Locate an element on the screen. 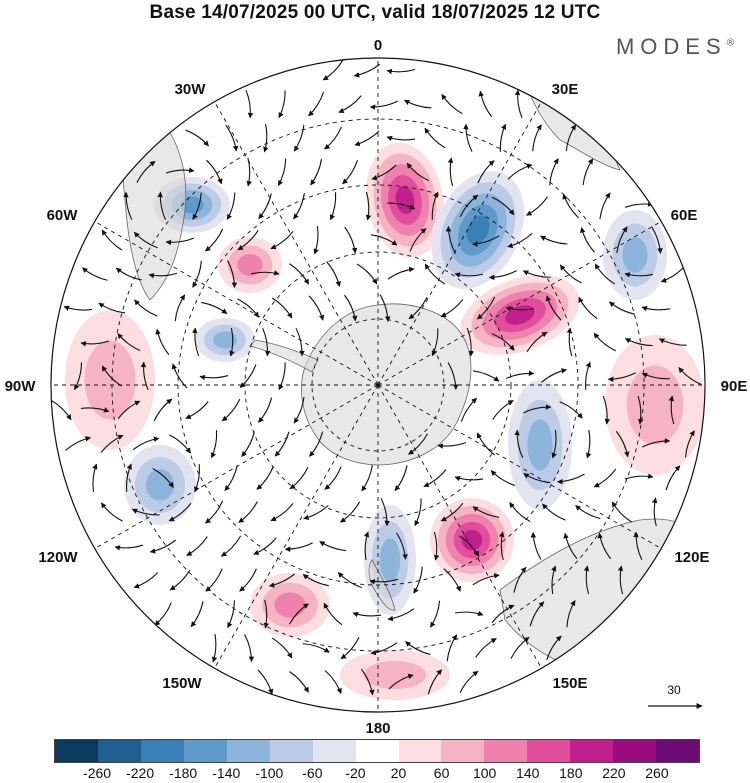 The image size is (750, 783). lon-label-60e: 60E is located at coordinates (684, 215).